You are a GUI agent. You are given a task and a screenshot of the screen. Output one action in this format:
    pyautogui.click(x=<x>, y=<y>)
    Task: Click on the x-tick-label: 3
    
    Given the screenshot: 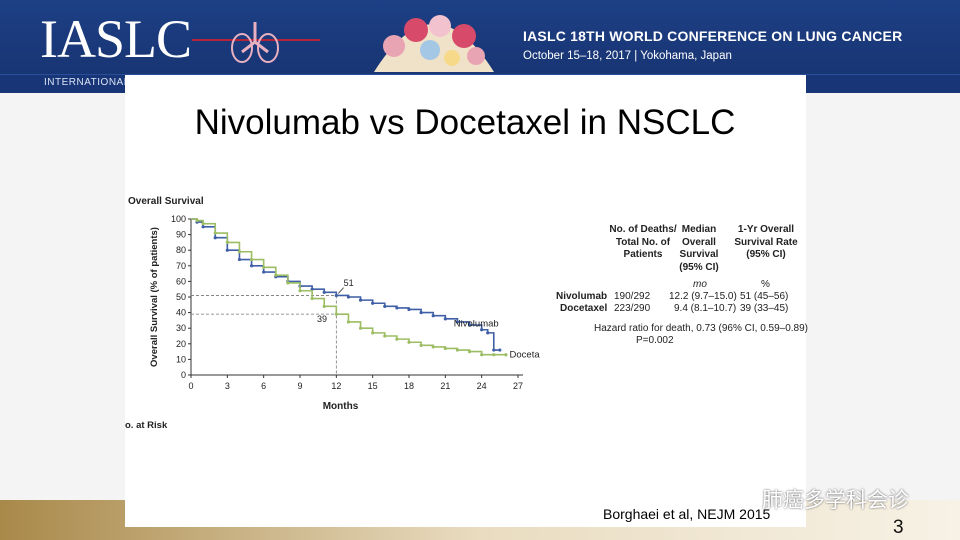 What is the action you would take?
    pyautogui.click(x=227, y=386)
    